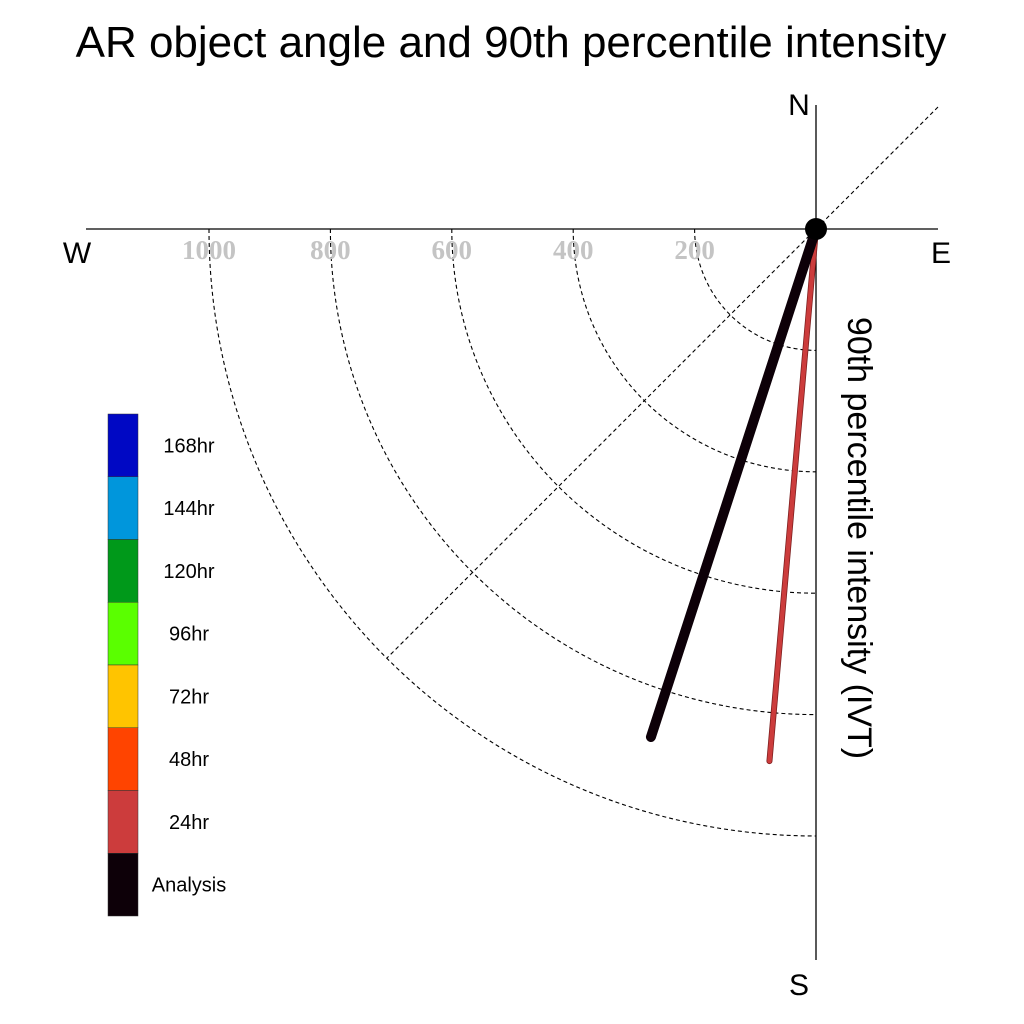  Describe the element at coordinates (799, 985) in the screenshot. I see `south-label: S` at that location.